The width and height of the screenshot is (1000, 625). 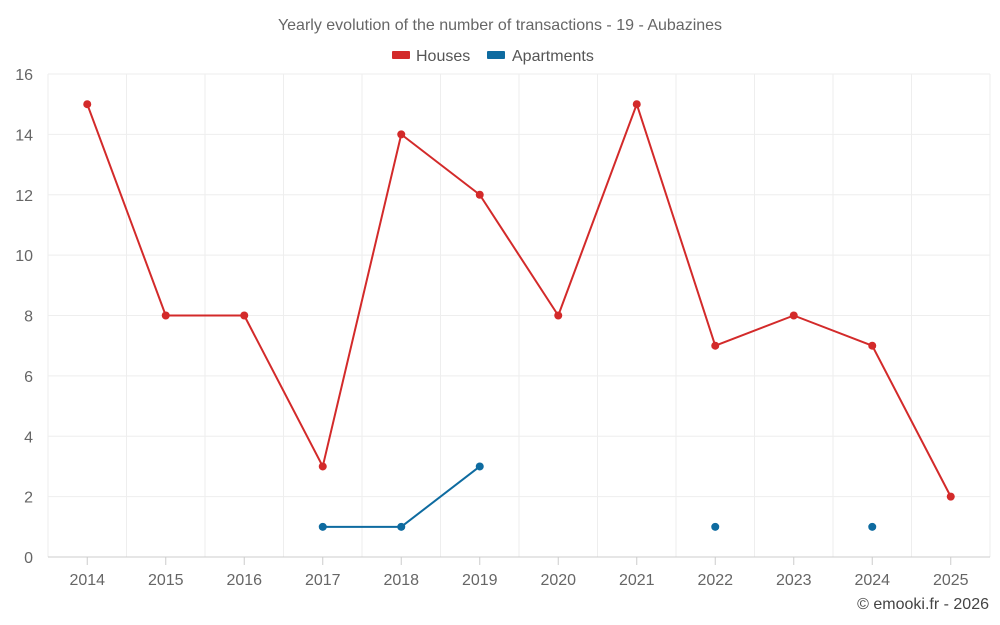 I want to click on data-point-houses-2021, so click(x=636, y=104).